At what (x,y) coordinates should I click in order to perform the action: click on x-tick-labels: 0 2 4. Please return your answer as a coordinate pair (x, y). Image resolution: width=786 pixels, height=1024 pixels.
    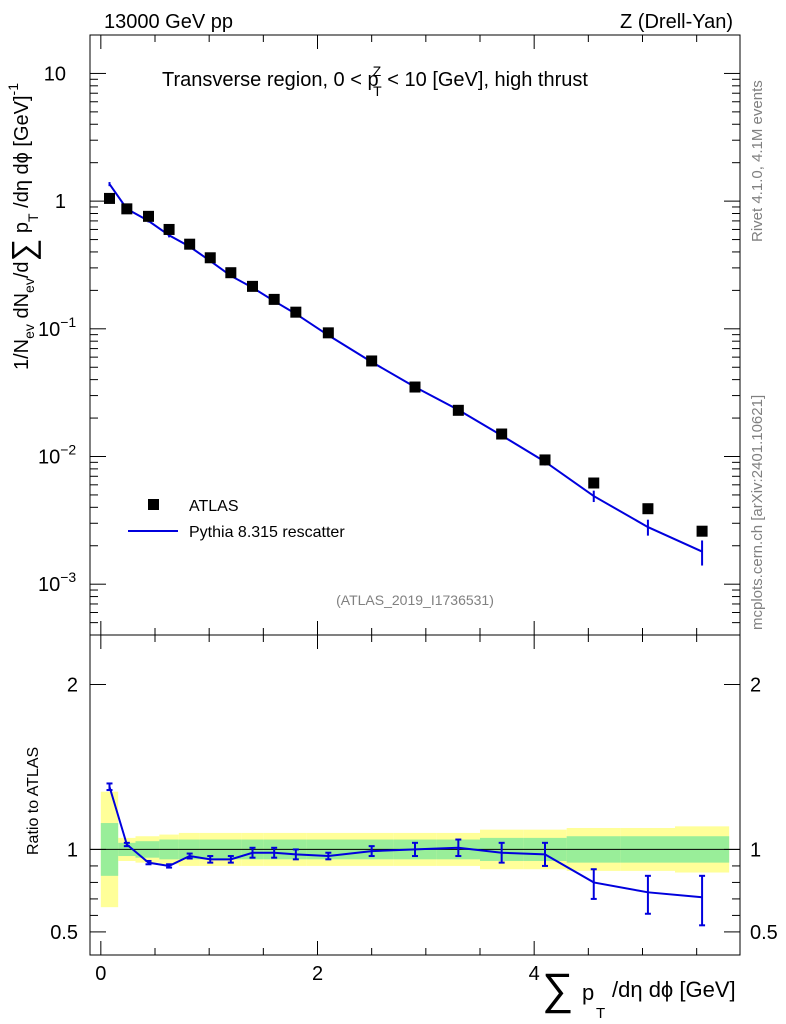
    Looking at the image, I should click on (317, 974).